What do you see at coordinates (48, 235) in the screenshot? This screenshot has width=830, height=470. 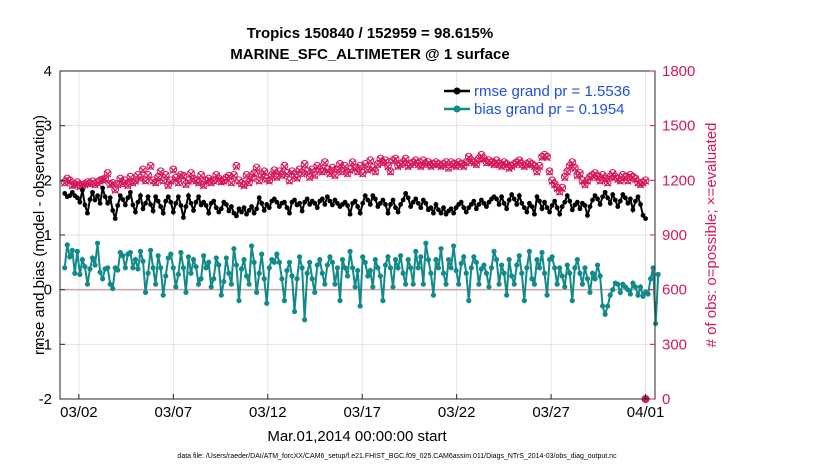 I see `y-tick-label: 1` at bounding box center [48, 235].